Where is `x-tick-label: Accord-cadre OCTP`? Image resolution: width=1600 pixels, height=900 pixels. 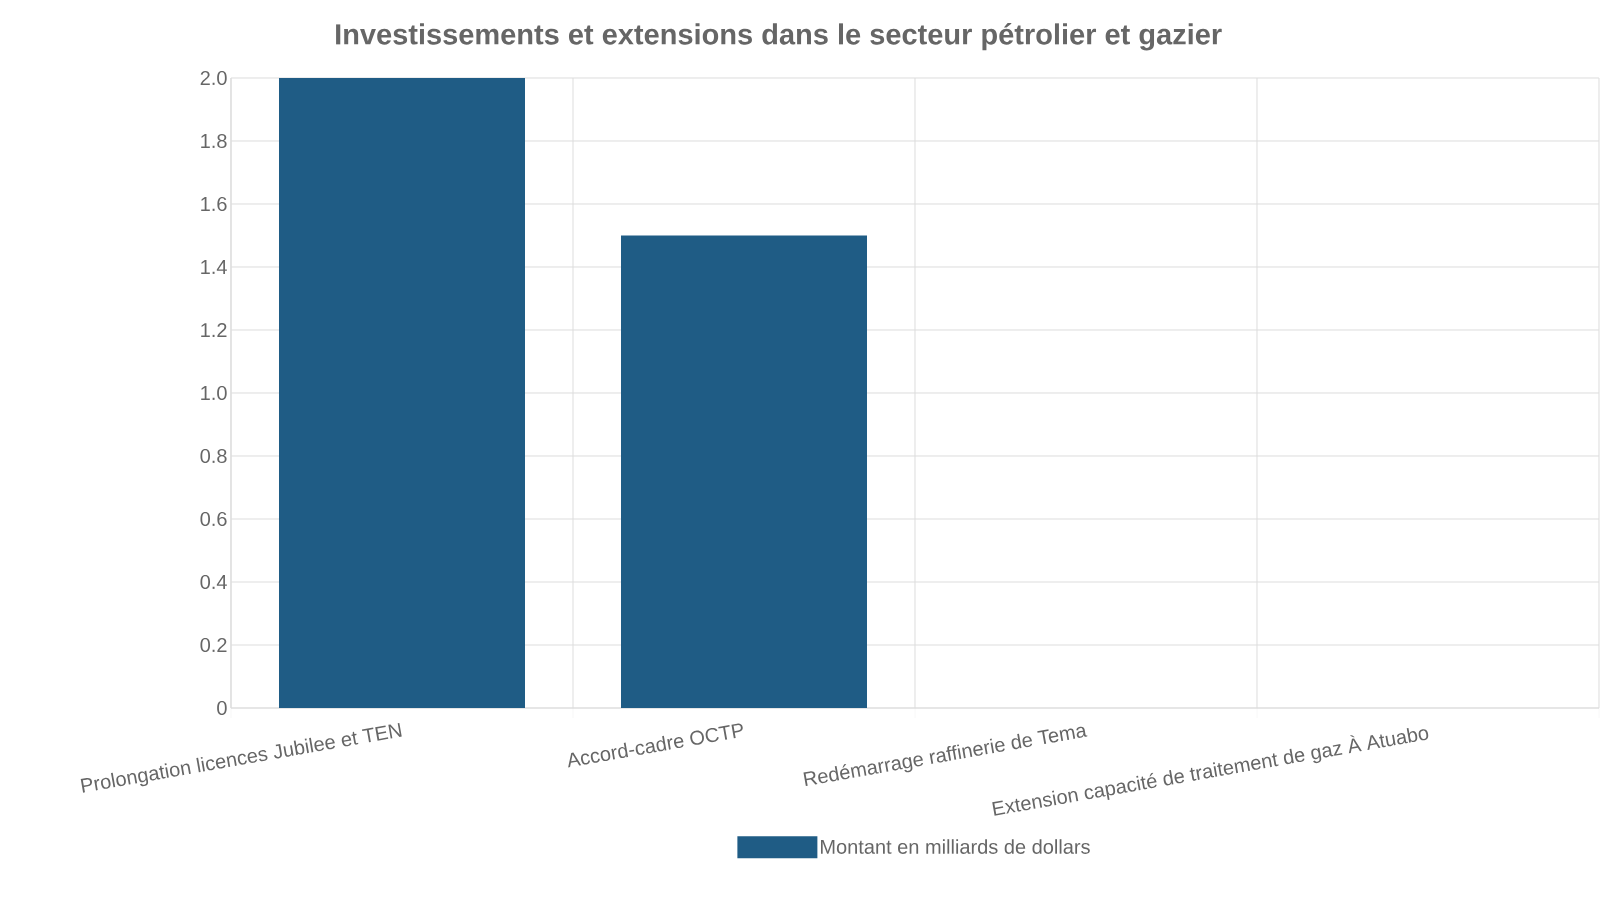
x-tick-label: Accord-cadre OCTP is located at coordinates (655, 745).